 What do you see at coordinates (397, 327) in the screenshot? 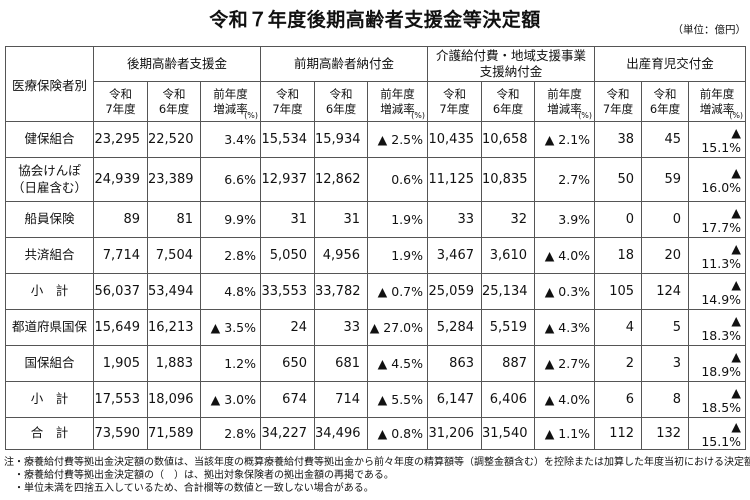
I see `rate-cell: ▲ 27.0%` at bounding box center [397, 327].